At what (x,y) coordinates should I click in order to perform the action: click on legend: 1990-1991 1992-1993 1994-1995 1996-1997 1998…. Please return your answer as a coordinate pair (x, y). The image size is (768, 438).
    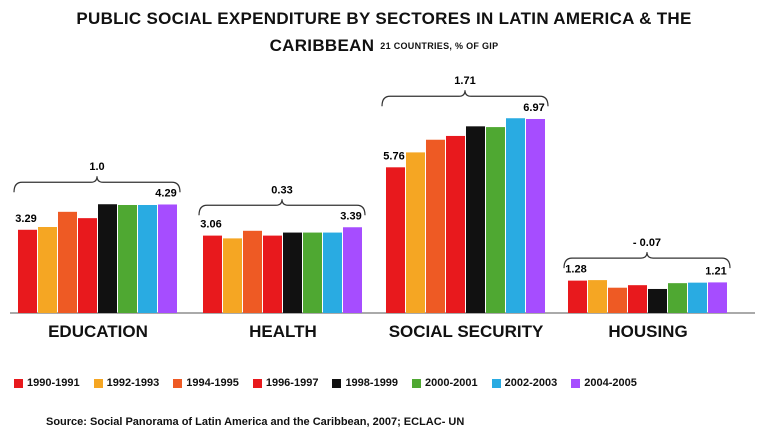
    Looking at the image, I should click on (389, 383).